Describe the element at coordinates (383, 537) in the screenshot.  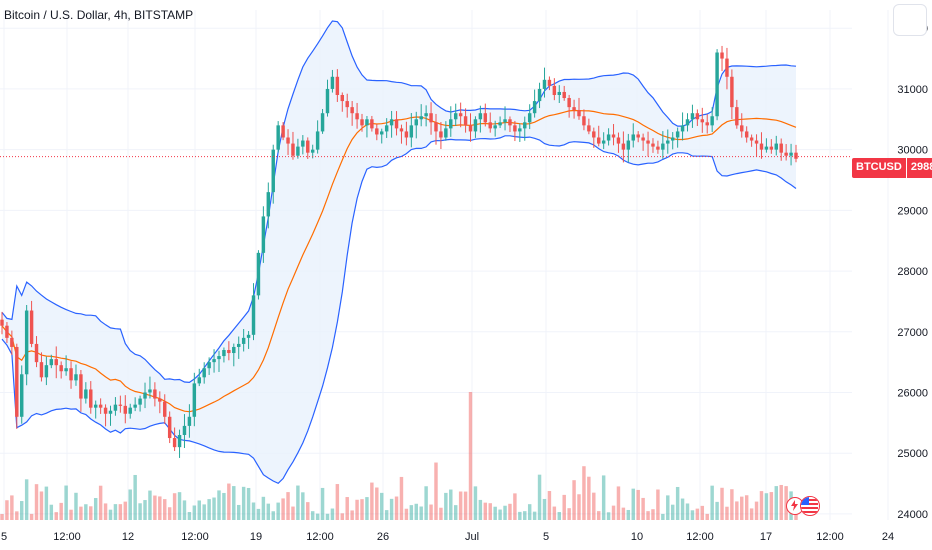
I see `x-tick-label: 26` at that location.